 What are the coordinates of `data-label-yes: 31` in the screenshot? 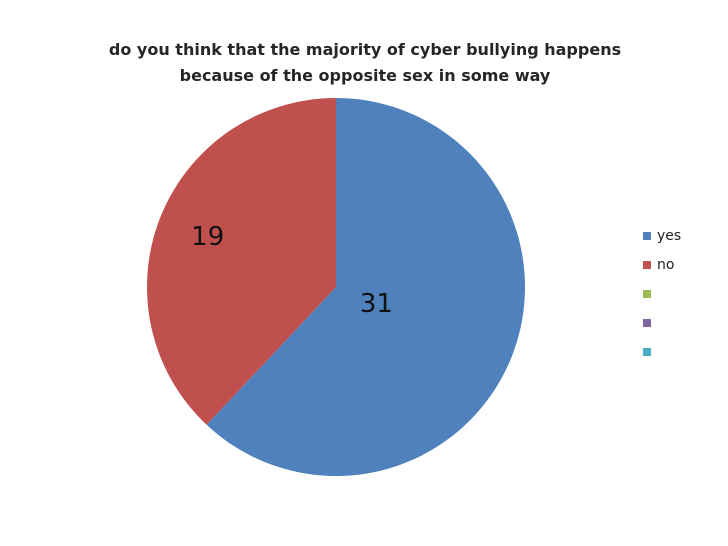 It's located at (376, 304).